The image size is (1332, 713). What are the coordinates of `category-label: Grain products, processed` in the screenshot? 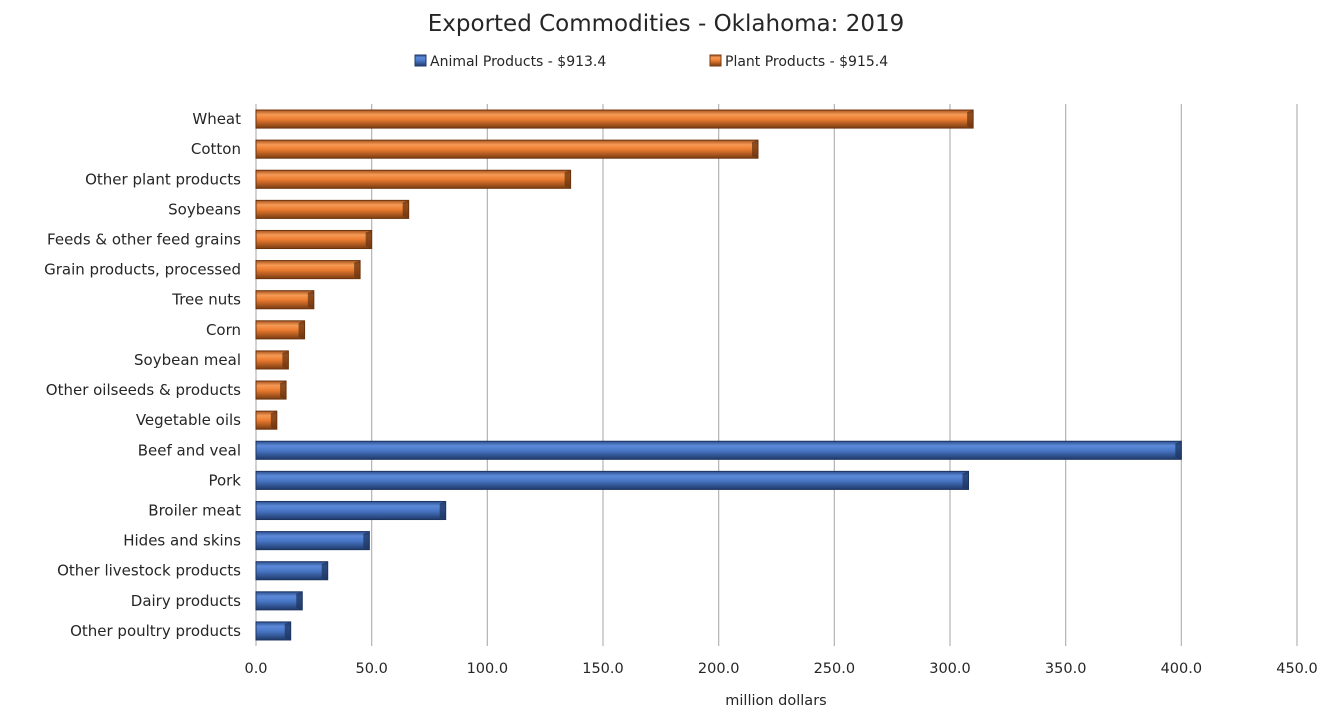 It's located at (142, 270).